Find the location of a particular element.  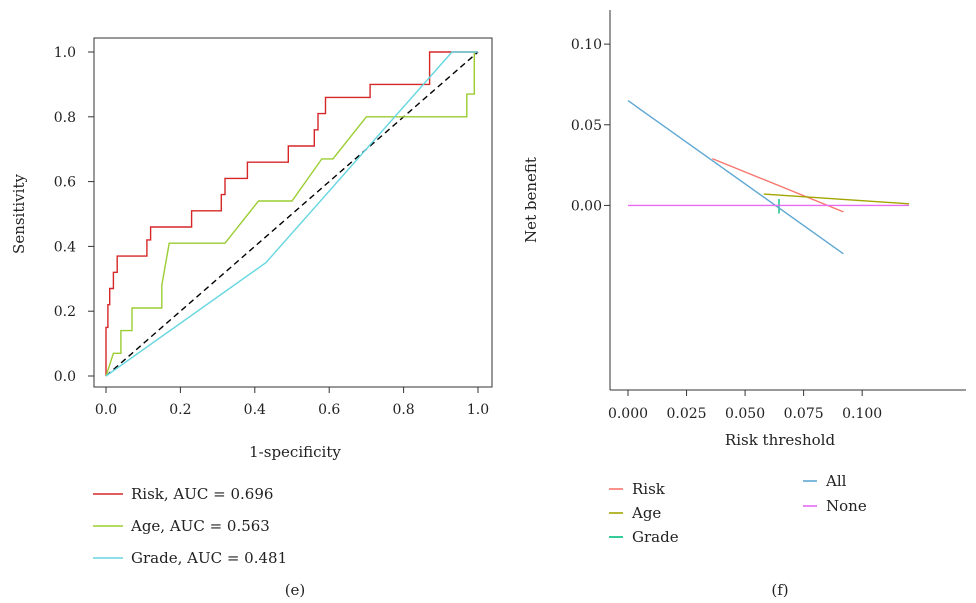

y-tick-label: 0.0 is located at coordinates (65, 377).